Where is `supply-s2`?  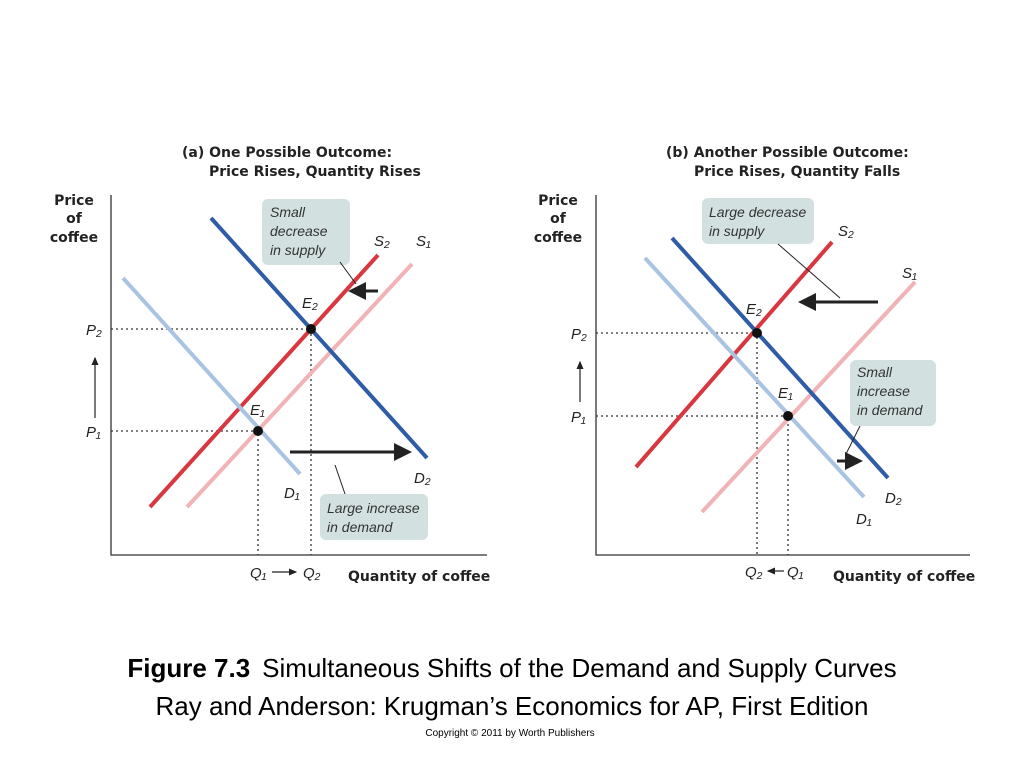
supply-s2 is located at coordinates (264, 381).